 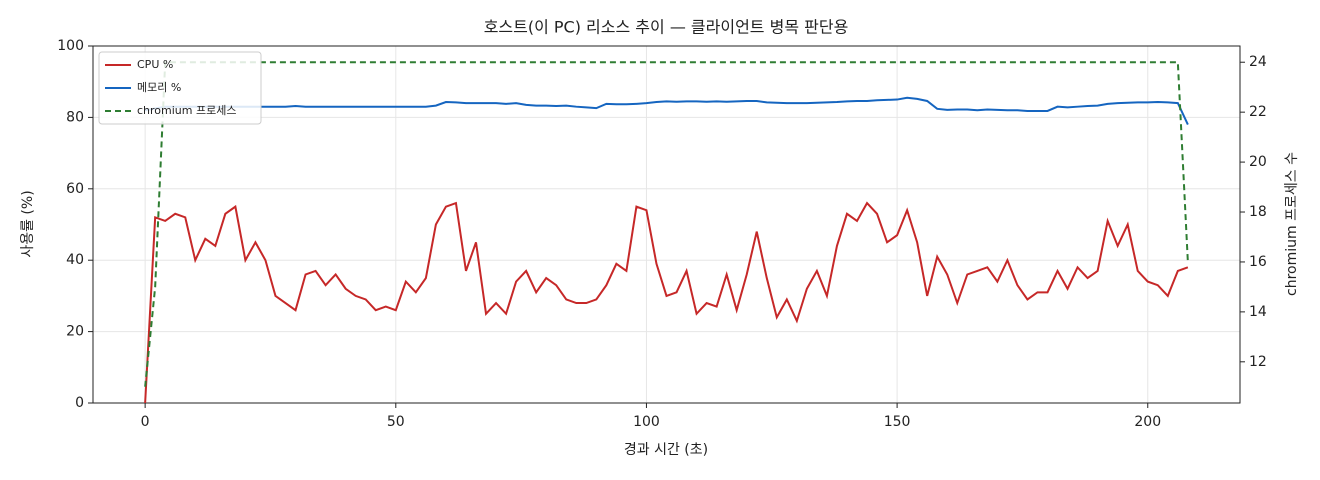 What do you see at coordinates (28, 223) in the screenshot?
I see `y-axis-label: 사용률 (%)` at bounding box center [28, 223].